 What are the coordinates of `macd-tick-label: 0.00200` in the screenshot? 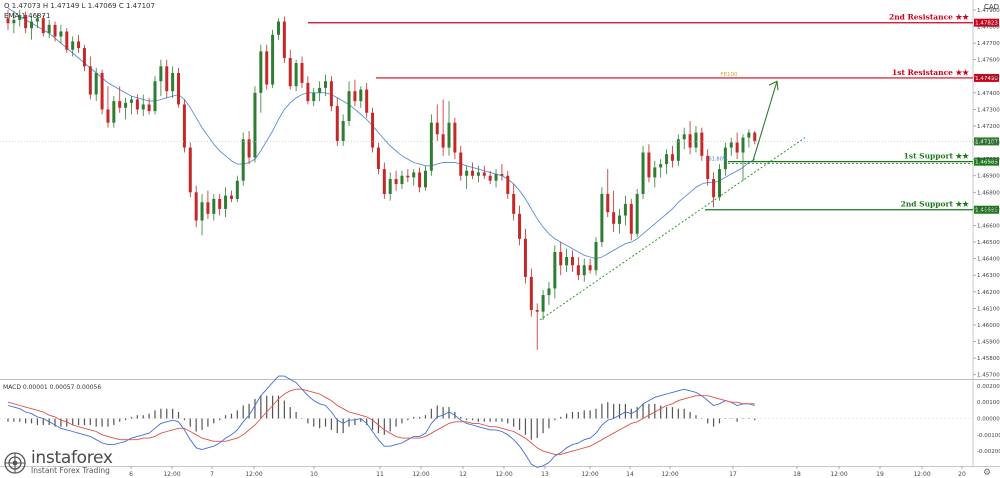 It's located at (988, 387).